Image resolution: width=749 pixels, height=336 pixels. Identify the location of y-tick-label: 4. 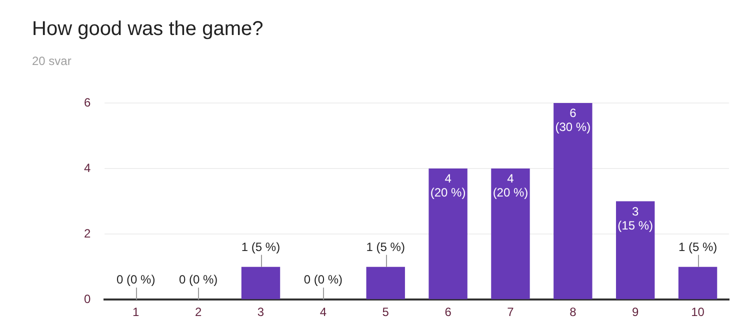
(87, 167).